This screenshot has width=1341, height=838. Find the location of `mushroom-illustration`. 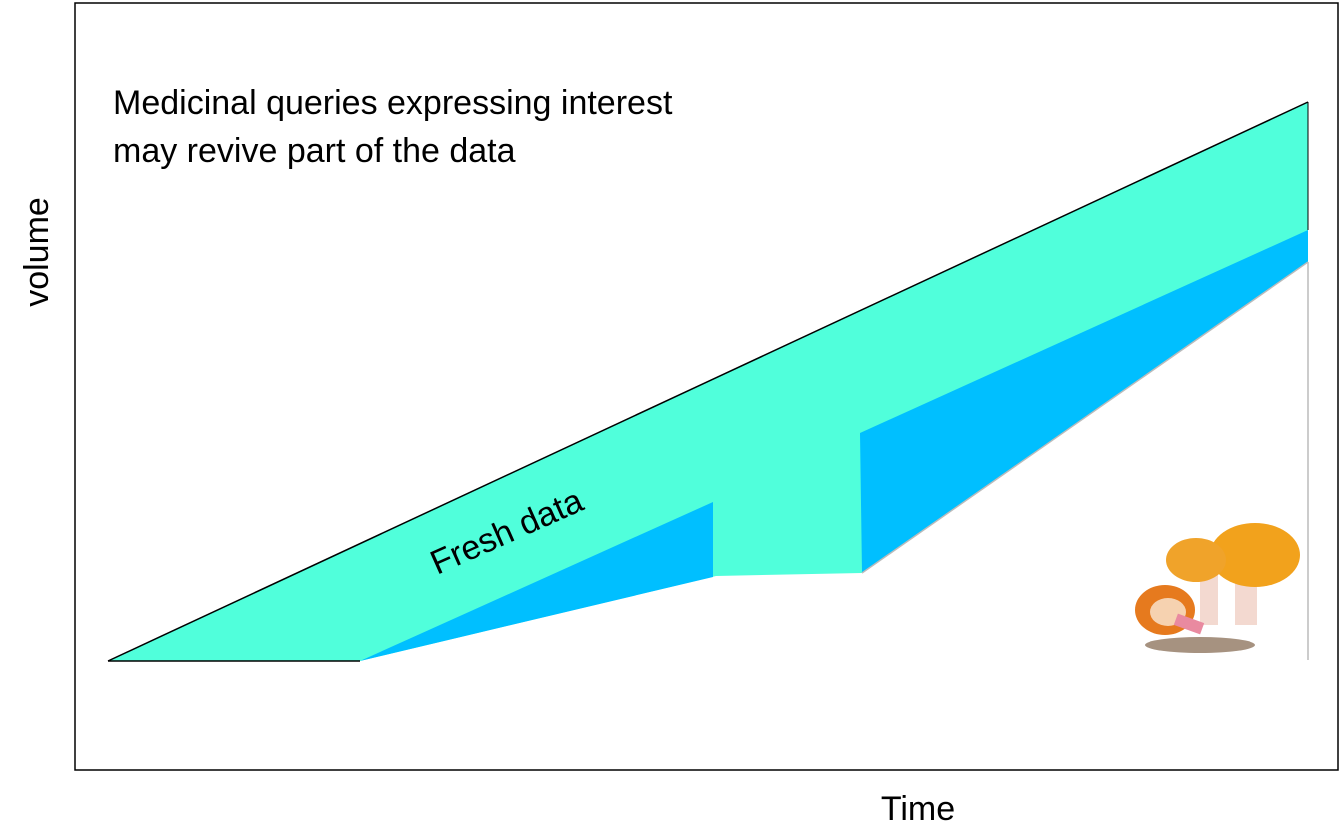

mushroom-illustration is located at coordinates (1217, 588).